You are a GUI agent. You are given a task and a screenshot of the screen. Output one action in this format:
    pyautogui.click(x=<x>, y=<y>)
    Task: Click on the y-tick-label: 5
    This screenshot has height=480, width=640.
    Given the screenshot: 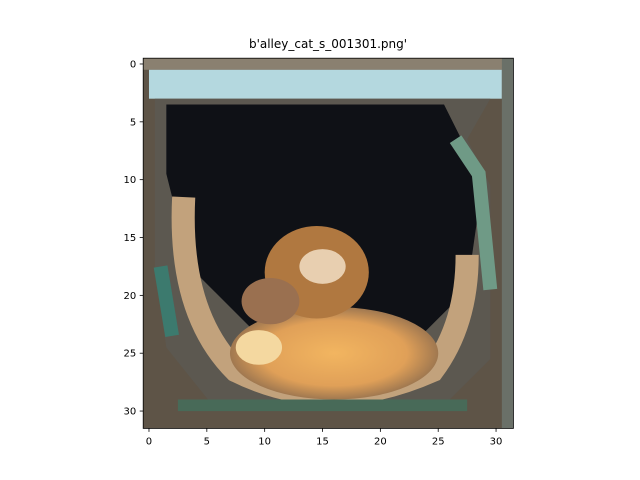 What is the action you would take?
    pyautogui.click(x=133, y=122)
    